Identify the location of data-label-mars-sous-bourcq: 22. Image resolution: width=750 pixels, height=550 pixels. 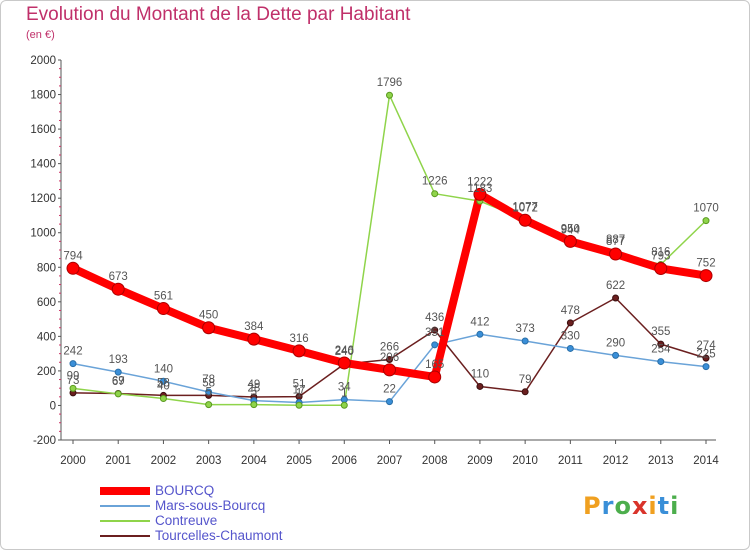
(389, 390).